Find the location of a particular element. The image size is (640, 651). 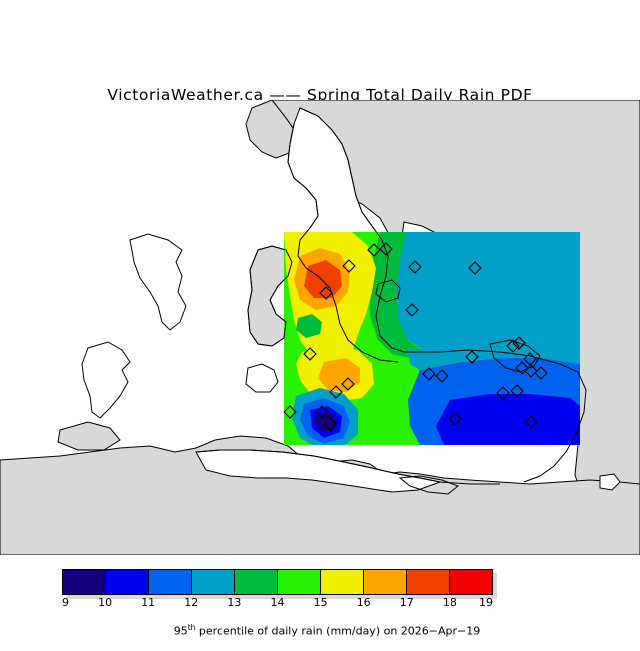

caption-ordinal-suffix: th is located at coordinates (191, 627).